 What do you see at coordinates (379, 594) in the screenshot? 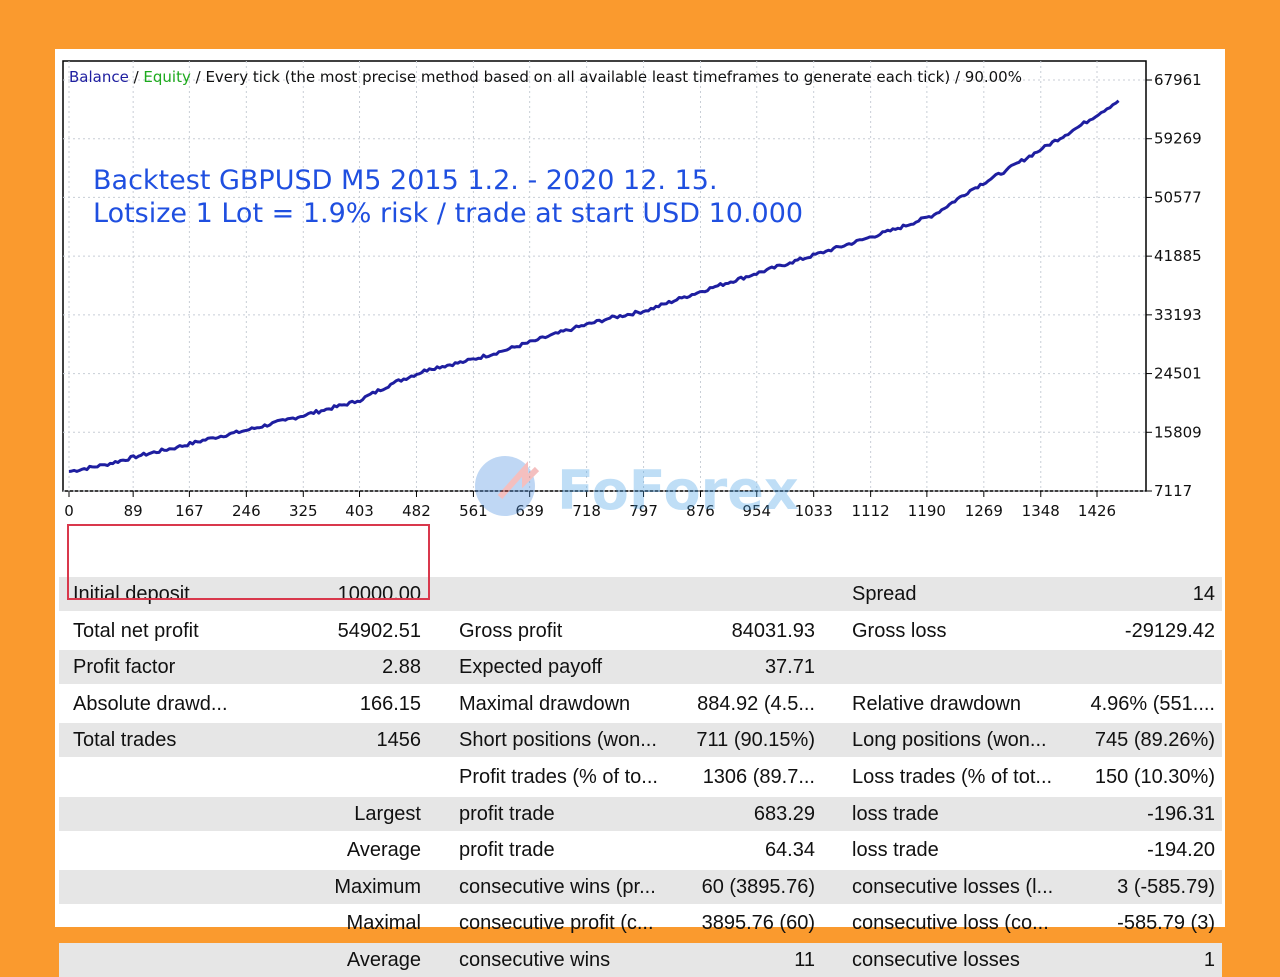
I see `value: 10000.00` at bounding box center [379, 594].